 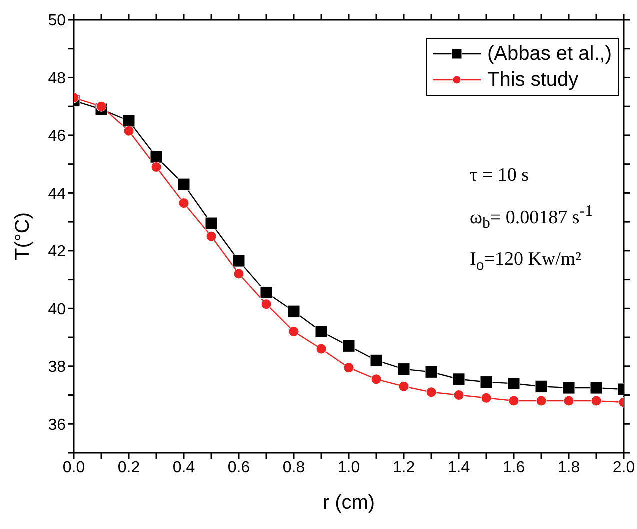 What do you see at coordinates (514, 467) in the screenshot?
I see `x-tick-label: 1.6` at bounding box center [514, 467].